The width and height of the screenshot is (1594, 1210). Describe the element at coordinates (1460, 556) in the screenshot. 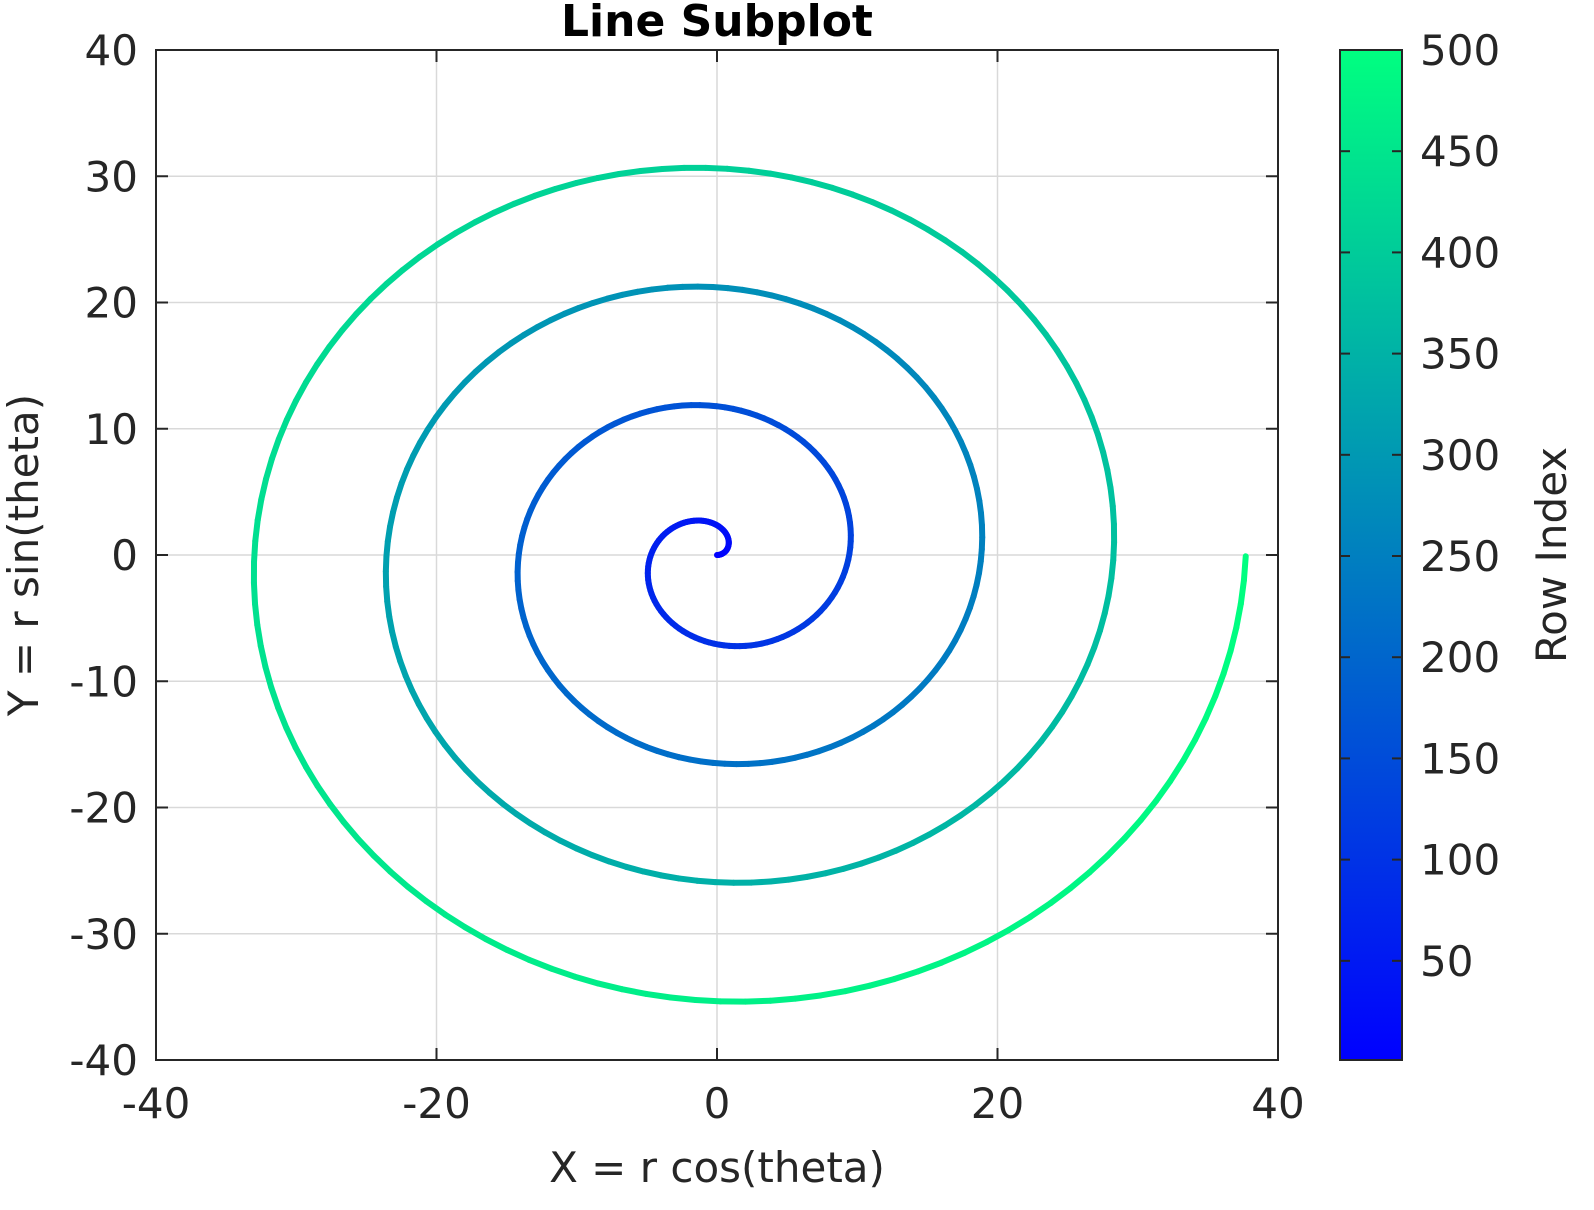

I see `colorbar-tick-label: 250` at that location.